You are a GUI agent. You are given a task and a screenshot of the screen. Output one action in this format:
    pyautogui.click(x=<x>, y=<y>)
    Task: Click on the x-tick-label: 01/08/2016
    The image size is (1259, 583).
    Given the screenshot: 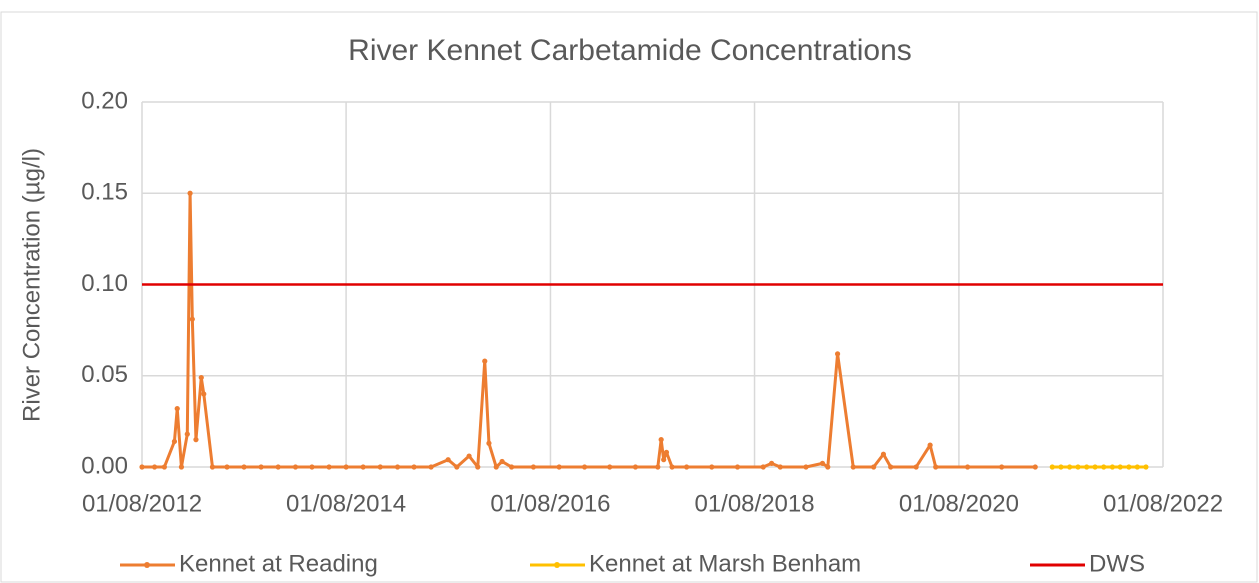 What is the action you would take?
    pyautogui.click(x=550, y=503)
    